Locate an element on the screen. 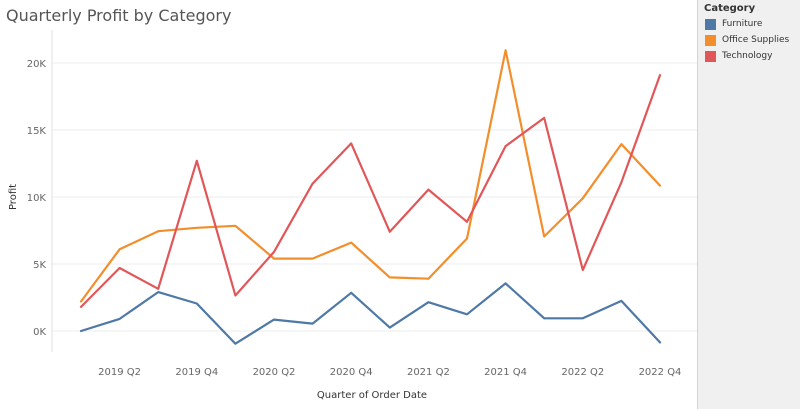 This screenshot has width=800, height=409. legend-swatch-furniture is located at coordinates (710, 24).